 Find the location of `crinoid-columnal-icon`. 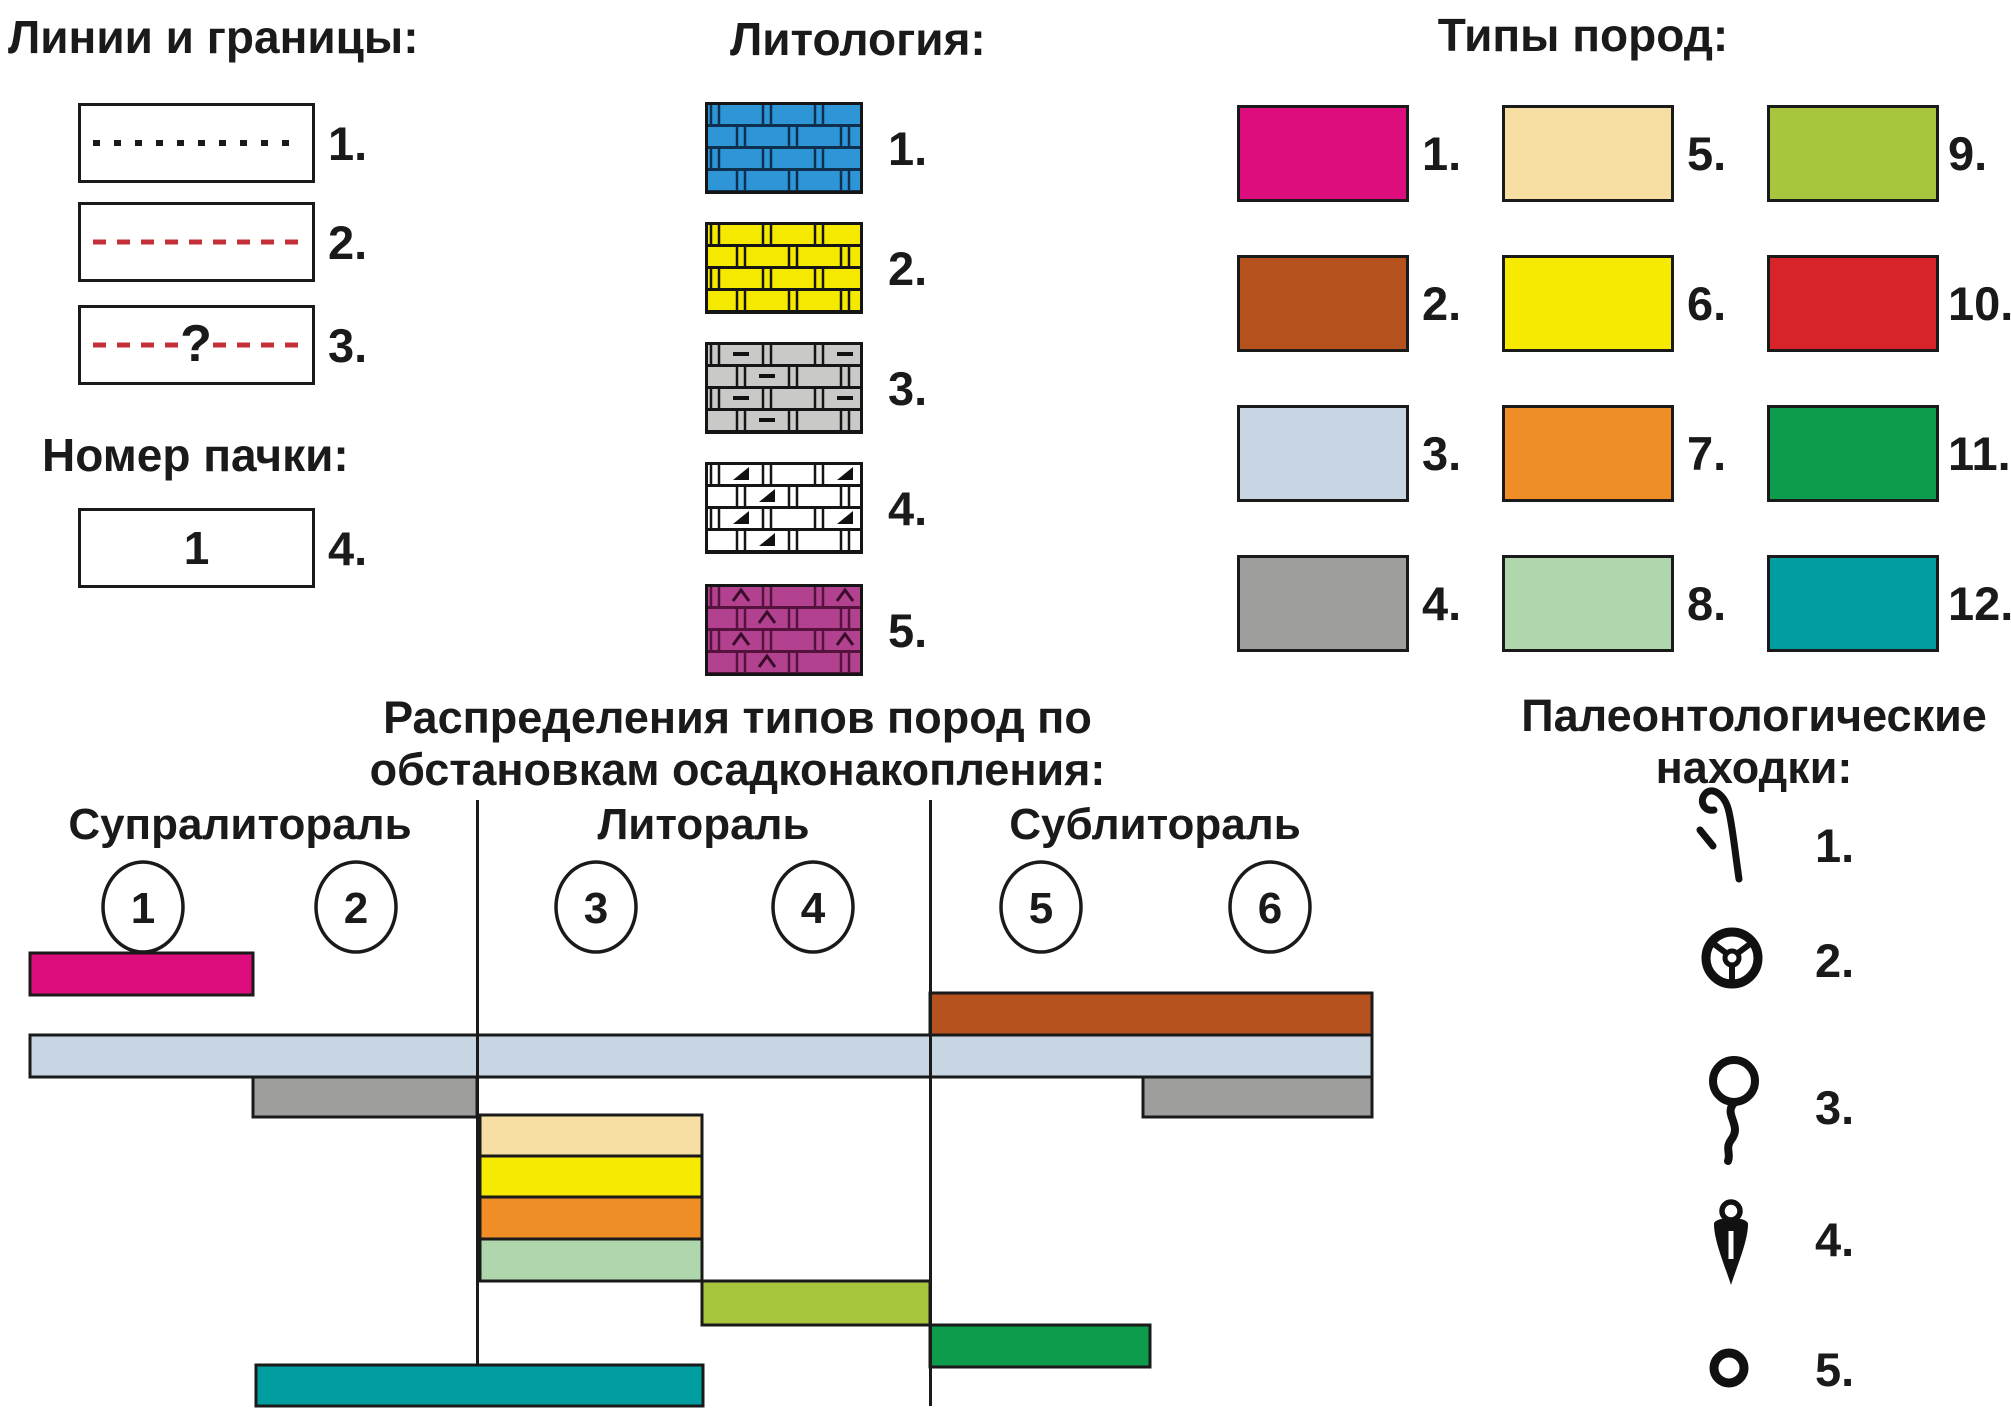

crinoid-columnal-icon is located at coordinates (1732, 958).